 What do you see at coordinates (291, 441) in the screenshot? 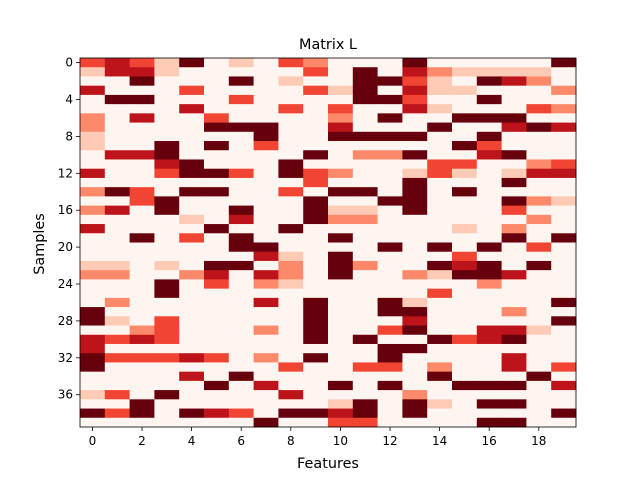
I see `x-tick-label: 8` at bounding box center [291, 441].